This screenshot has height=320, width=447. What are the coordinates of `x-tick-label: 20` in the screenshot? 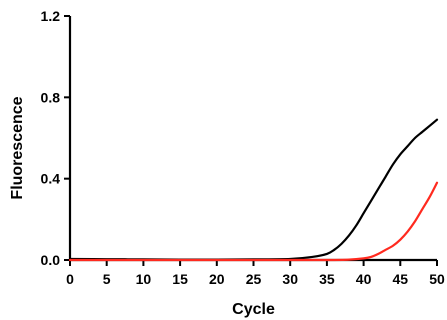 It's located at (217, 279).